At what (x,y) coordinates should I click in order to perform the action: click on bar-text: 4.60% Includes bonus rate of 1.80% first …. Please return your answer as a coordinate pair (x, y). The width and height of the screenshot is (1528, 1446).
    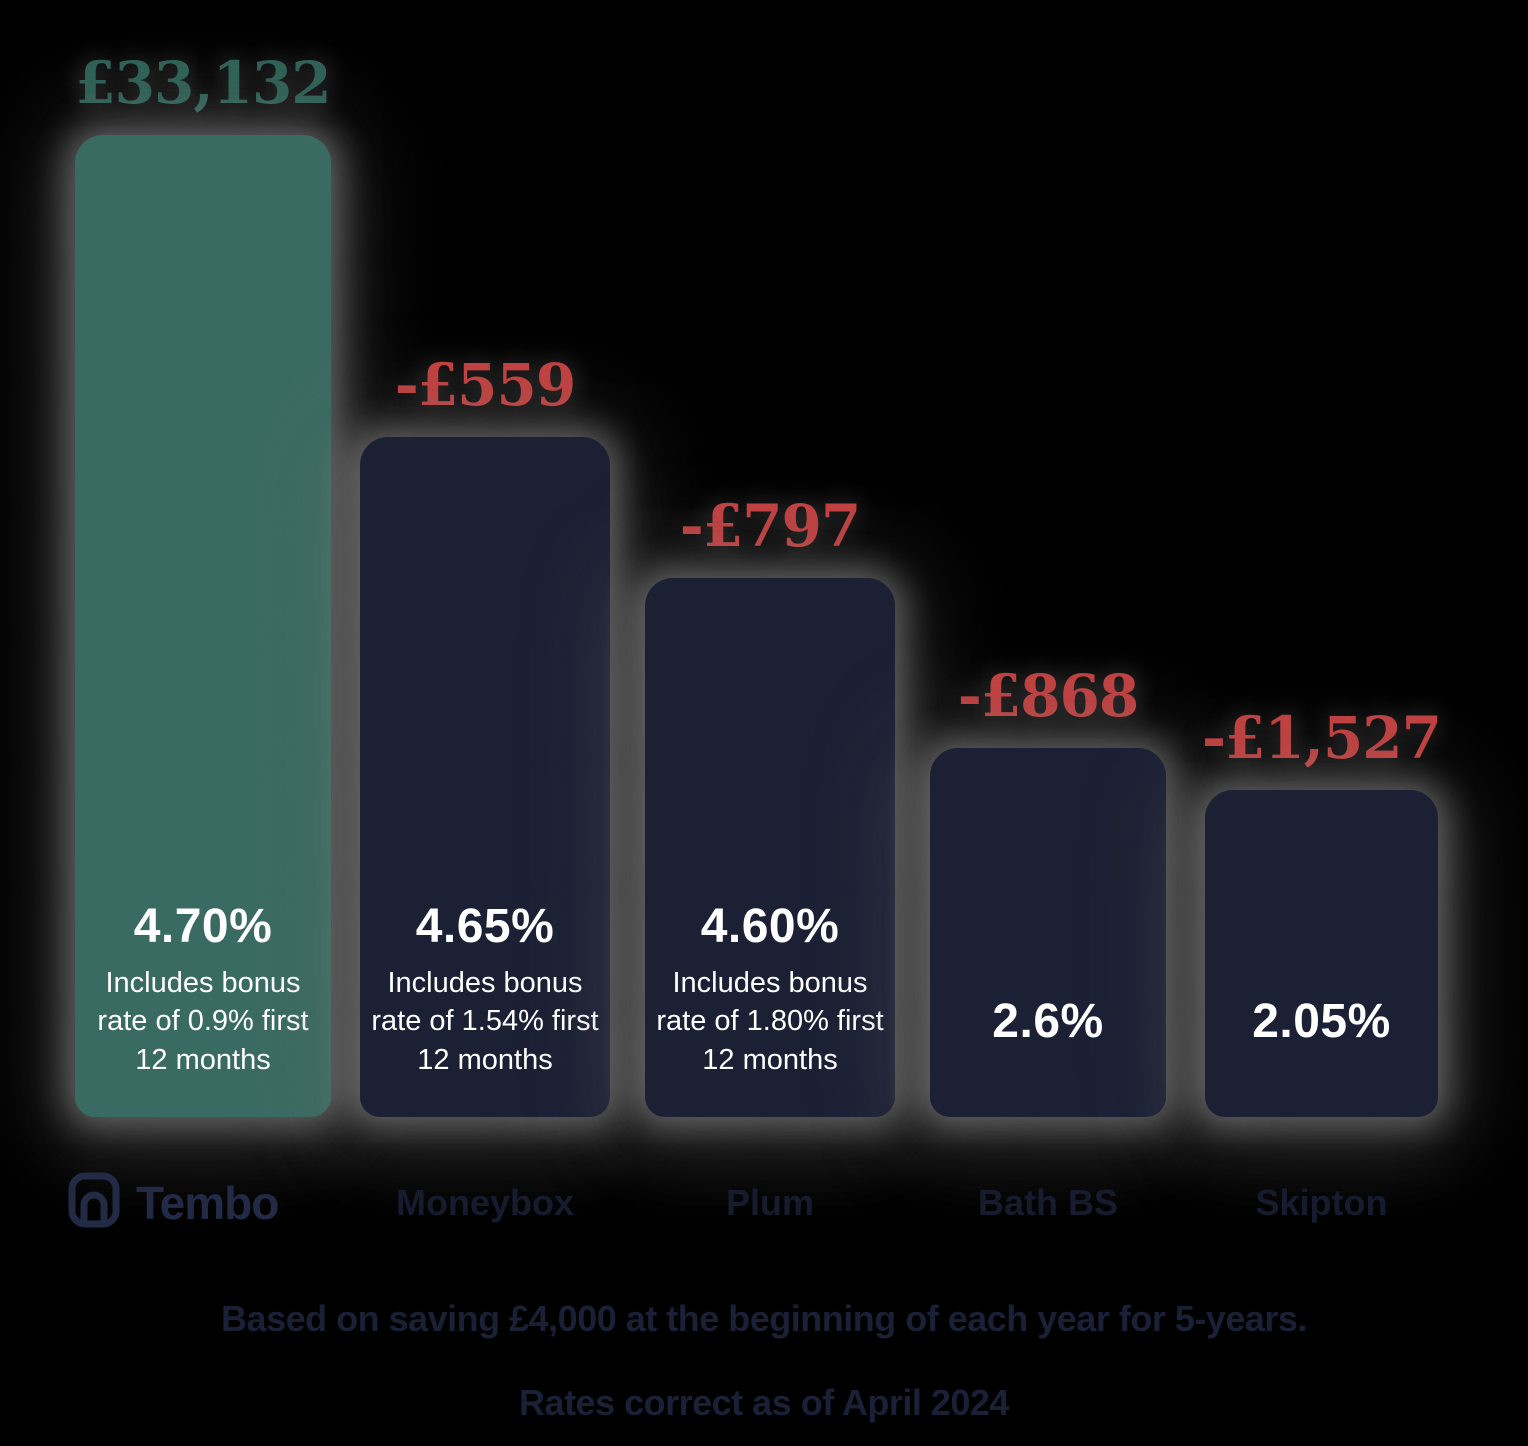
    Looking at the image, I should click on (770, 989).